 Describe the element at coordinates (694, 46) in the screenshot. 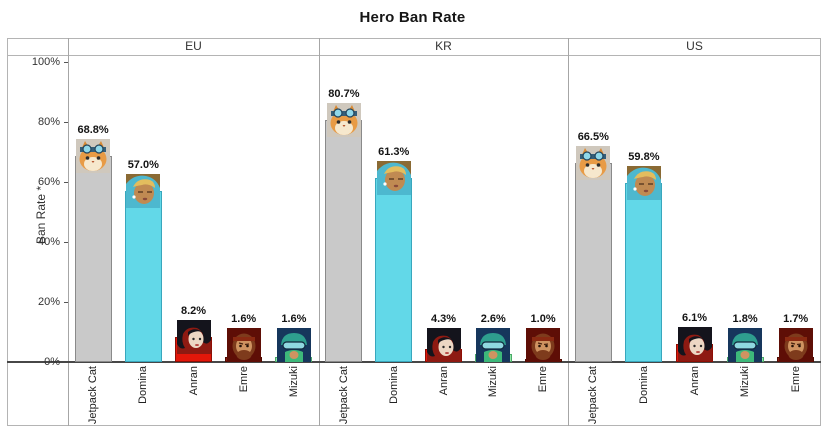

I see `panel-header-us: US` at that location.